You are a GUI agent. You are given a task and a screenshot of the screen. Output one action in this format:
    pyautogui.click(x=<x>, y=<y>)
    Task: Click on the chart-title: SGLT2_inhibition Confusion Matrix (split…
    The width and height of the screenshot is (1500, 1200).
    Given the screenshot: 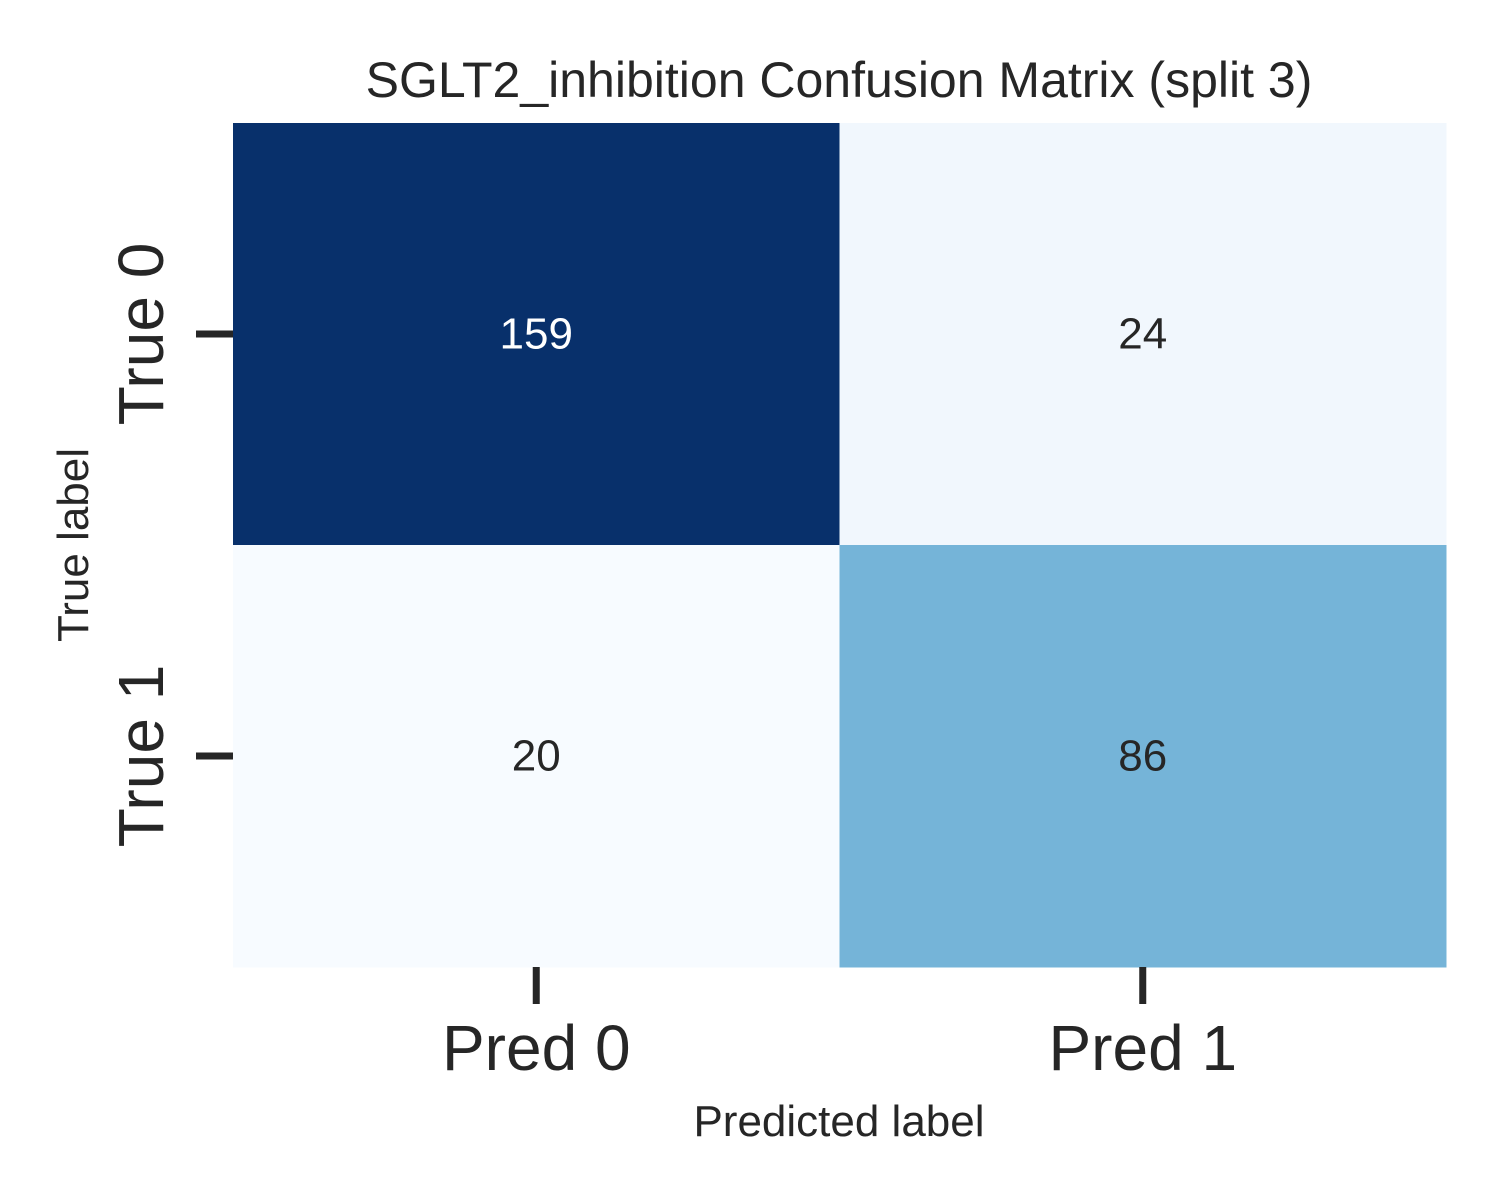 What is the action you would take?
    pyautogui.click(x=839, y=80)
    